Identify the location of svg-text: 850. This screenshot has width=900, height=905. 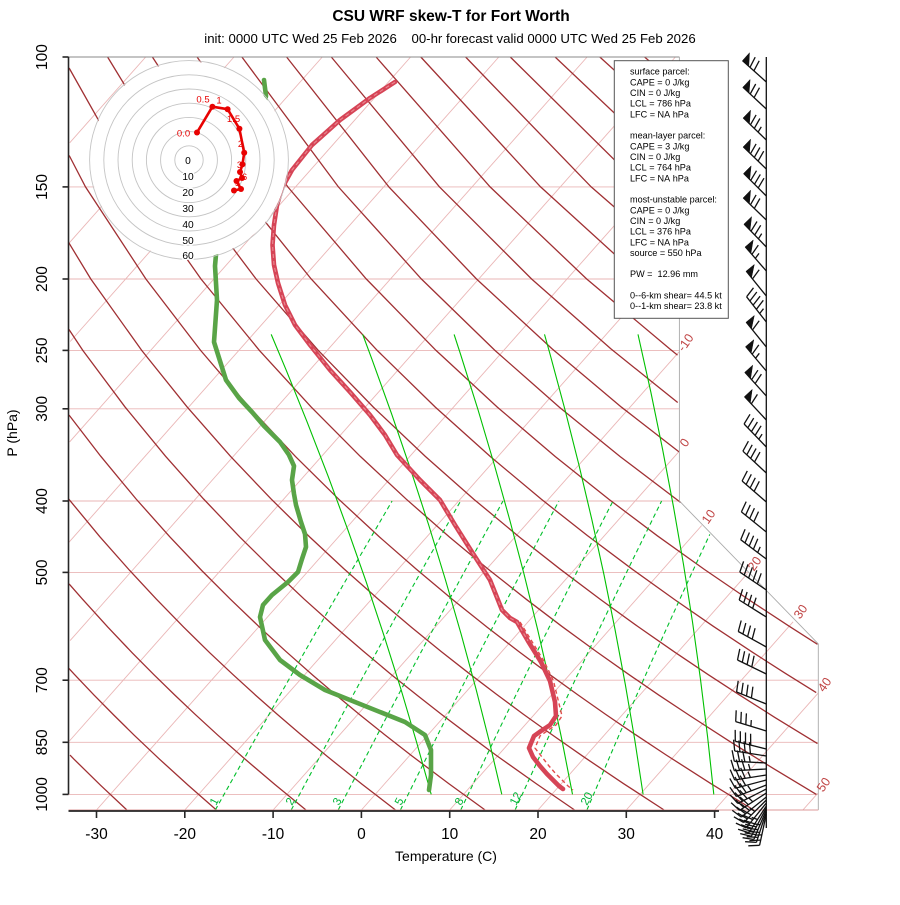
(42, 742).